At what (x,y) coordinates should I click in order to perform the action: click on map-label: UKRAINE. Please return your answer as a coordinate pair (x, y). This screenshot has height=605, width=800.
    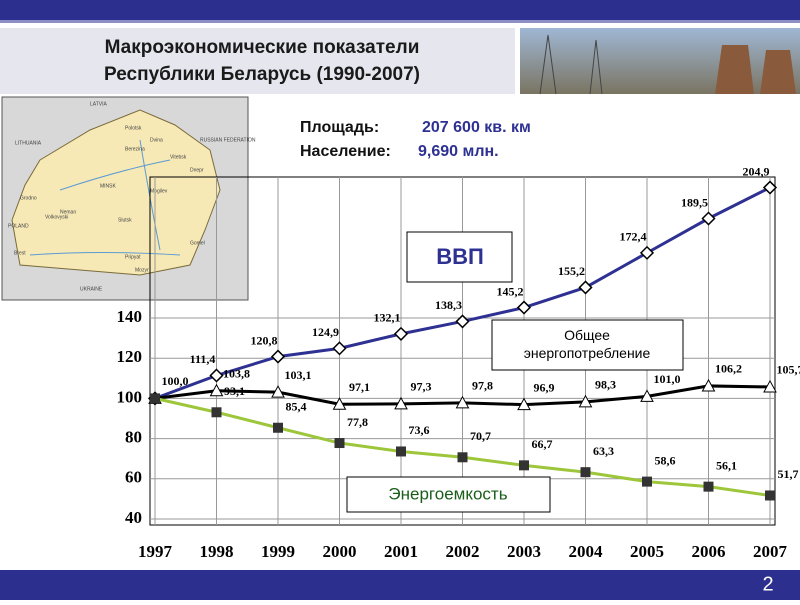
    Looking at the image, I should click on (91, 289).